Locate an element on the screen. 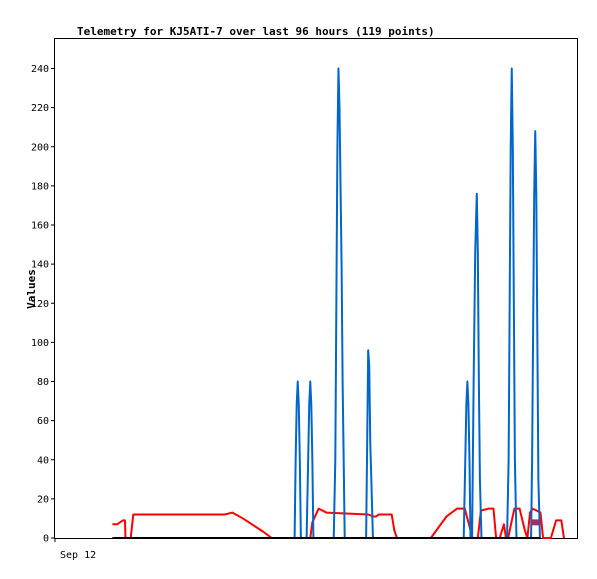 This screenshot has width=597, height=579. y-tick-label: 220 is located at coordinates (40, 108).